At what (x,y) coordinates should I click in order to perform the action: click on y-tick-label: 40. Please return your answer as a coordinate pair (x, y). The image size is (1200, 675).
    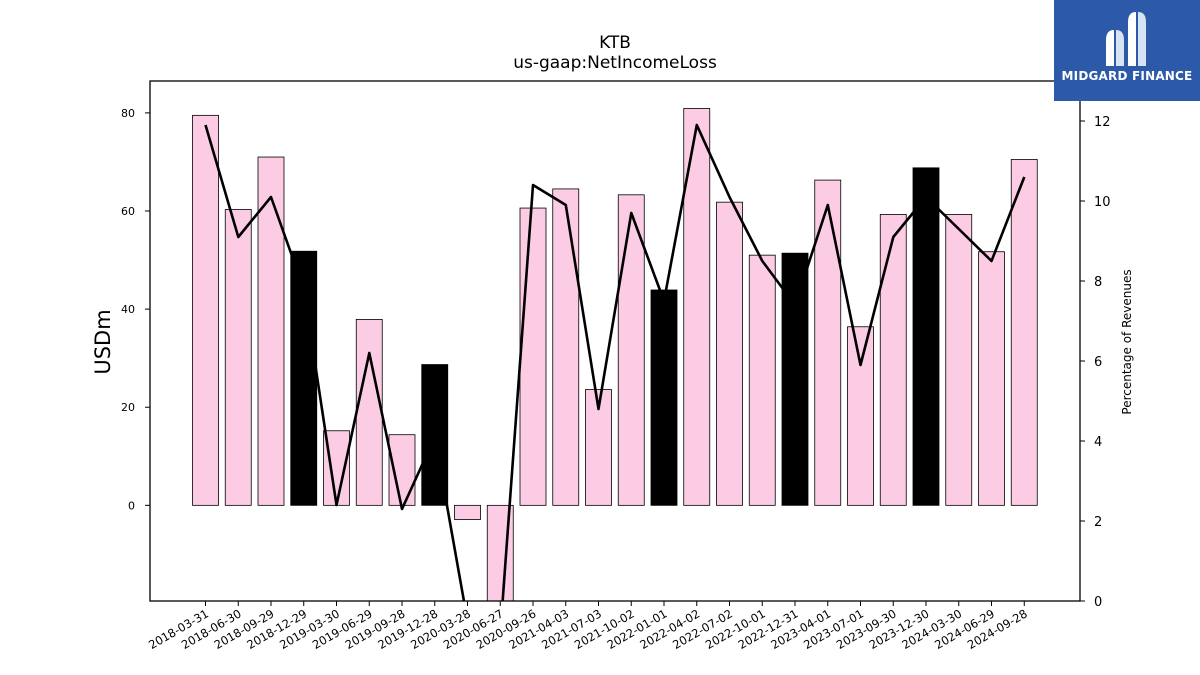
    Looking at the image, I should click on (128, 309).